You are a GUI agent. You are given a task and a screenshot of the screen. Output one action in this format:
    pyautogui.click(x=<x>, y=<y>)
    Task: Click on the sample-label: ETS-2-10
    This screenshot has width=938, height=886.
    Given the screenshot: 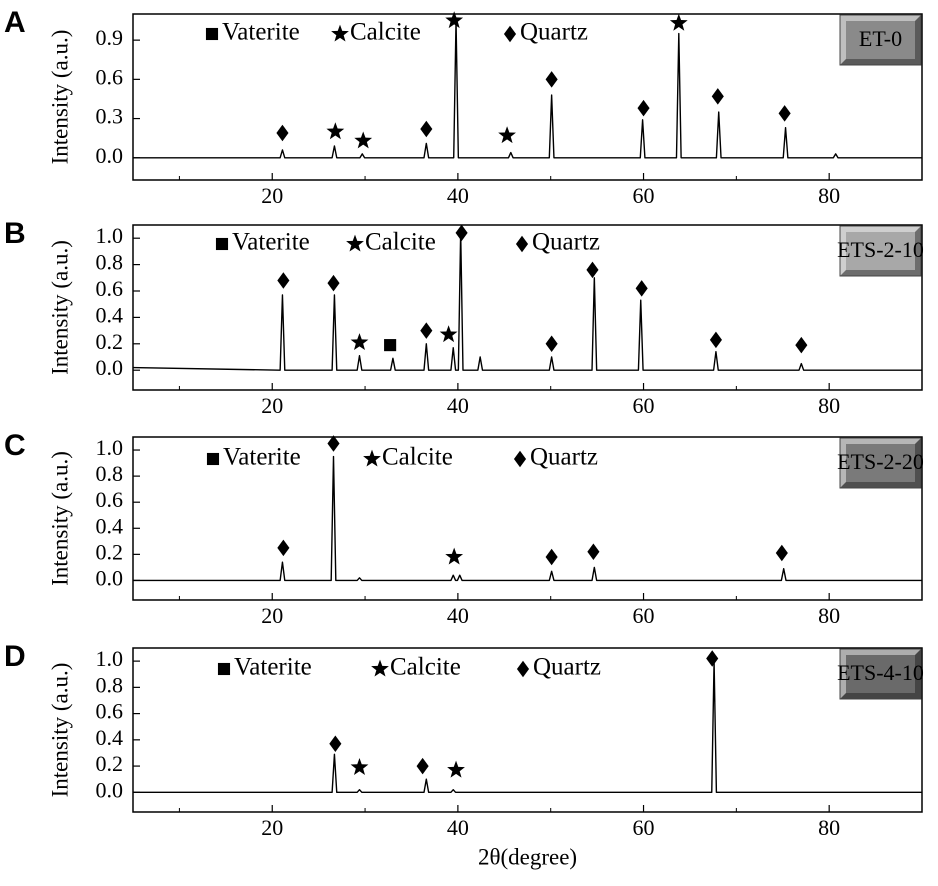 What is the action you would take?
    pyautogui.click(x=880, y=249)
    